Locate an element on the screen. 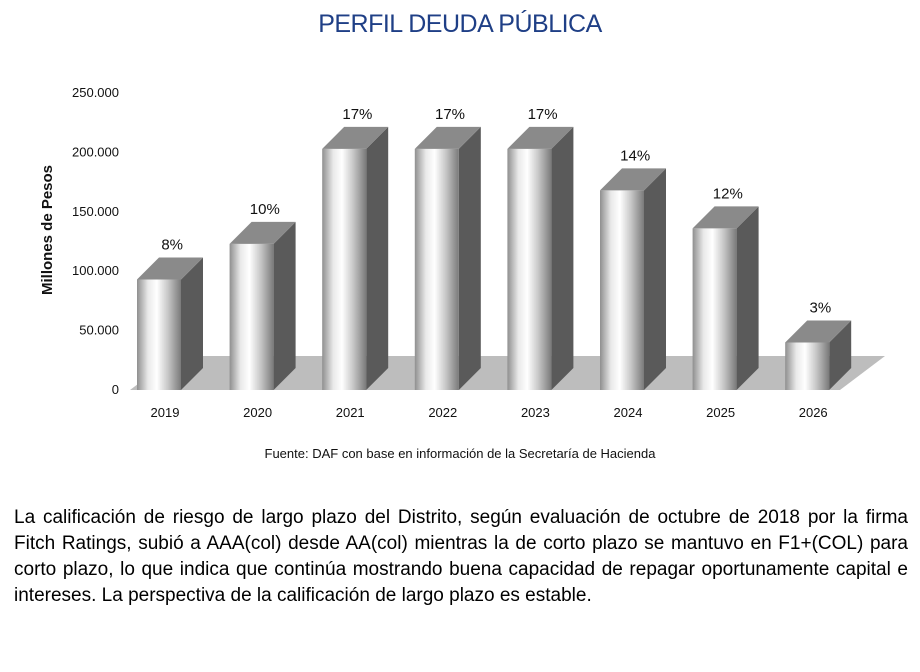 The width and height of the screenshot is (920, 672). y-tick-label: 150.000 is located at coordinates (95, 211).